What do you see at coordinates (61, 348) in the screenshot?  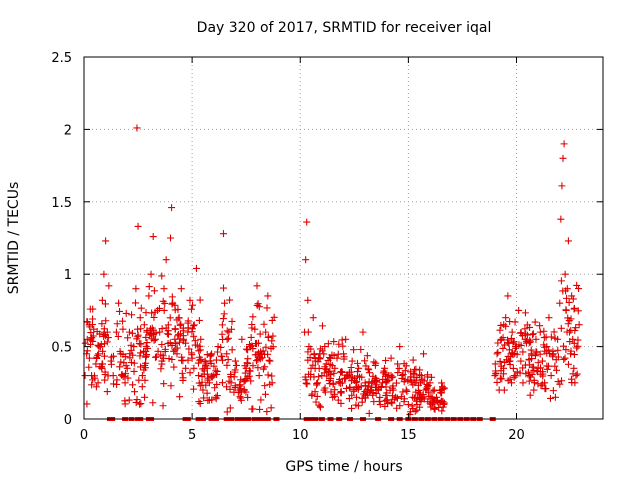 I see `y-tick-label: 0.5` at bounding box center [61, 348].